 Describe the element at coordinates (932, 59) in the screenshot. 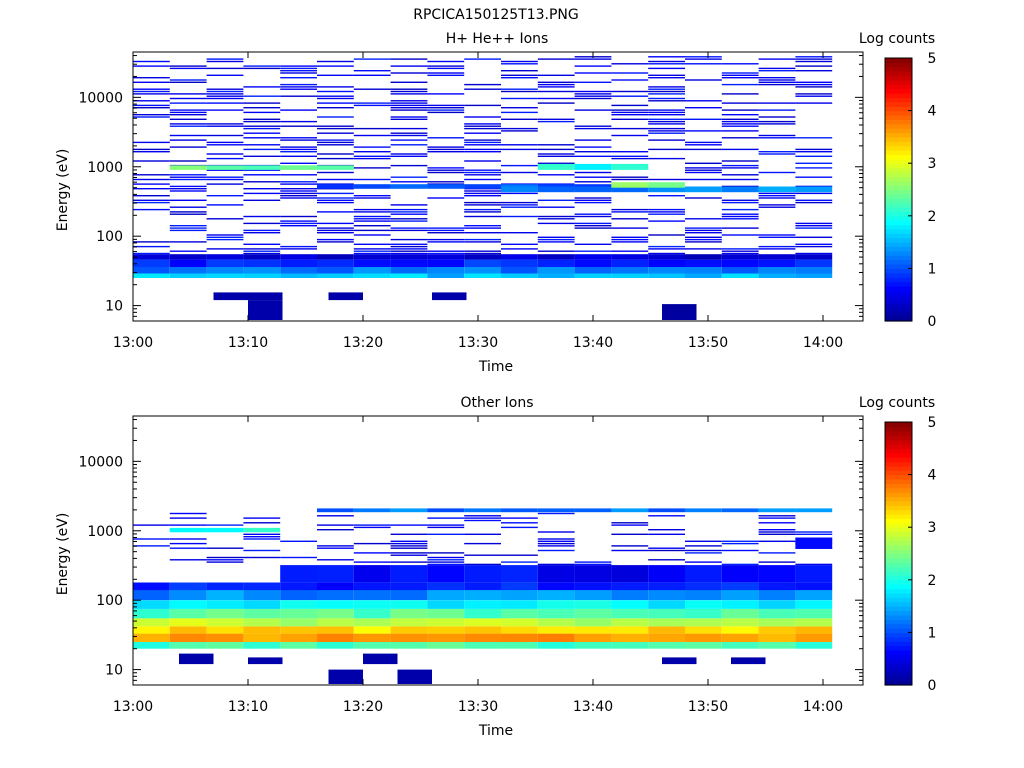

I see `colorbar-tick-label: 5` at that location.